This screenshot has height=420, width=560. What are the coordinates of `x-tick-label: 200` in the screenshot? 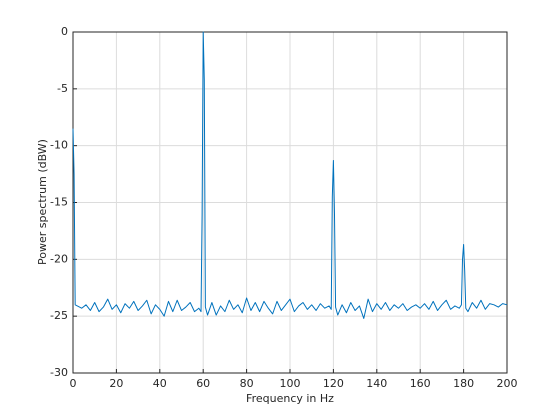 It's located at (507, 383).